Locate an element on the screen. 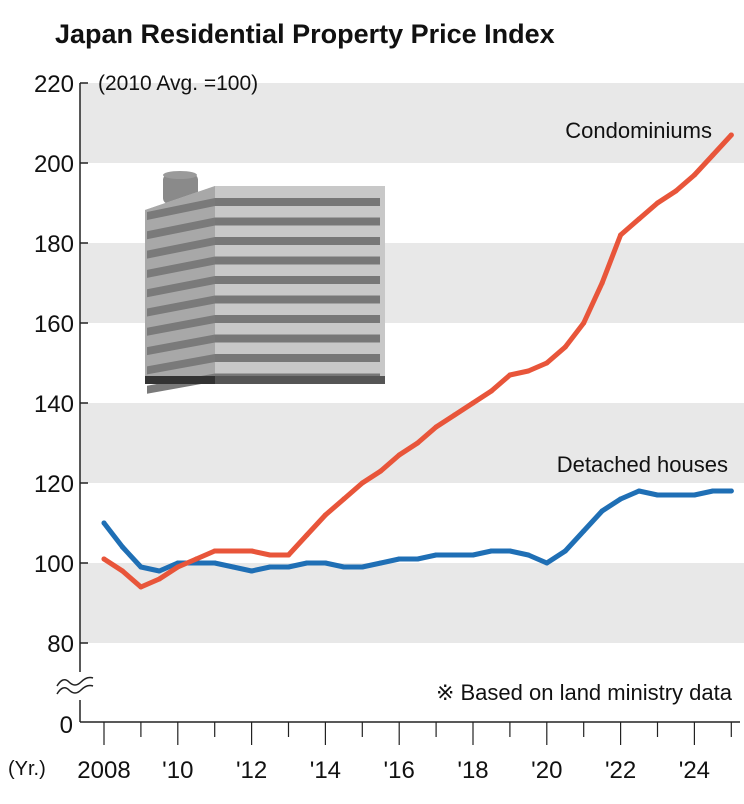 Image resolution: width=744 pixels, height=804 pixels. y-tick-label: 220 is located at coordinates (54, 84).